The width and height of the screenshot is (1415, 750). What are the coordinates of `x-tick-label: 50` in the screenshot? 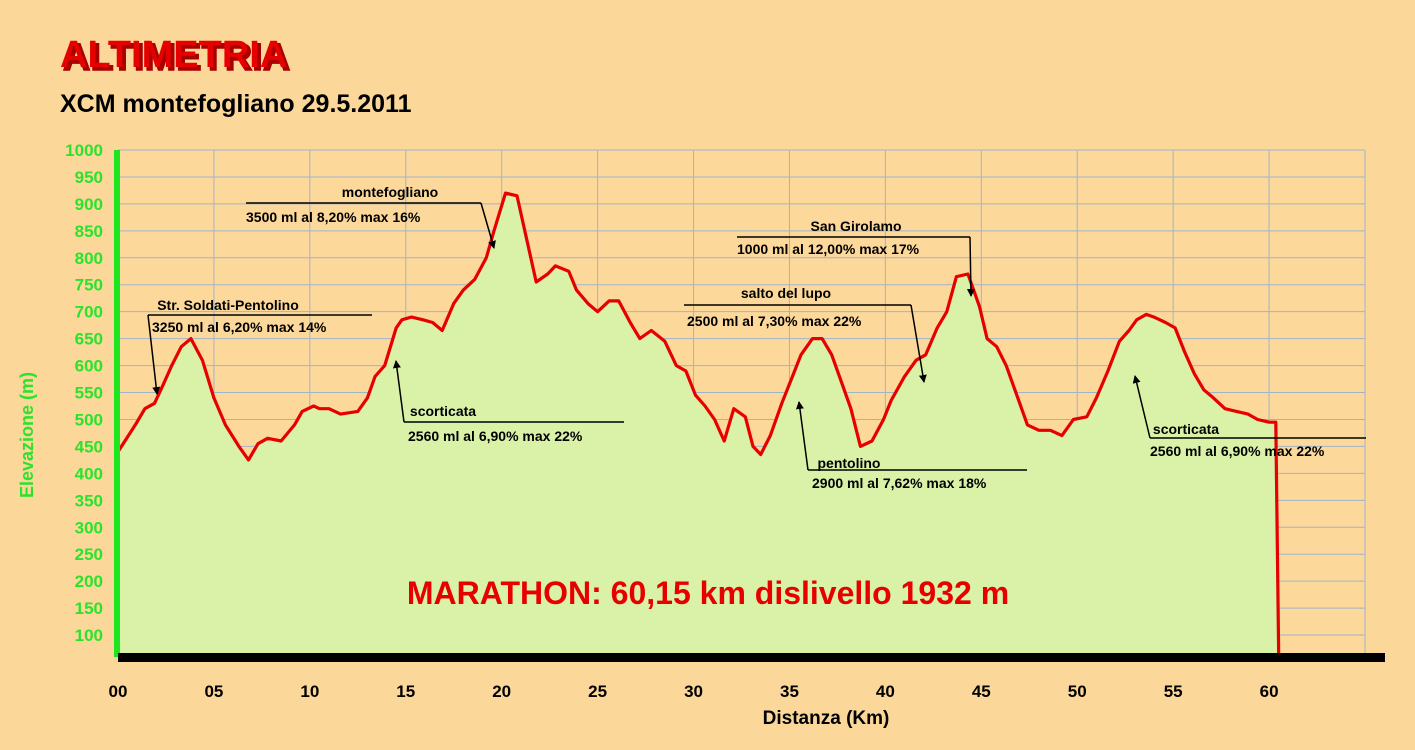 It's located at (1077, 691).